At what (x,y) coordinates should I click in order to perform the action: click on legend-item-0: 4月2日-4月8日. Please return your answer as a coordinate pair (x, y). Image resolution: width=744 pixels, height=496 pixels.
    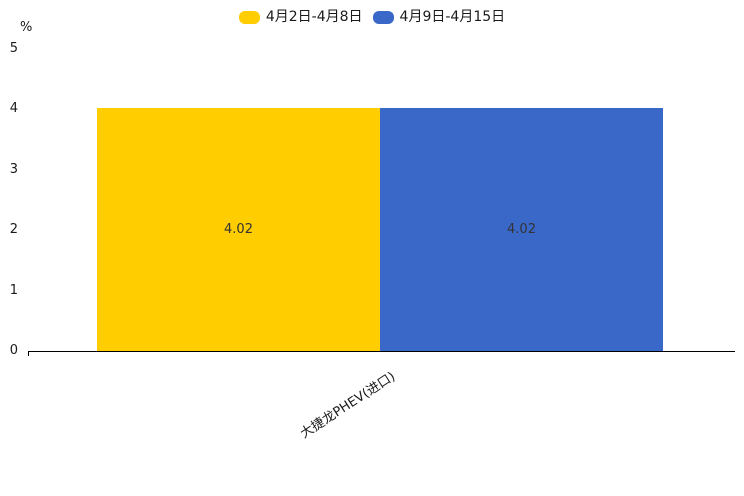
    Looking at the image, I should click on (300, 17).